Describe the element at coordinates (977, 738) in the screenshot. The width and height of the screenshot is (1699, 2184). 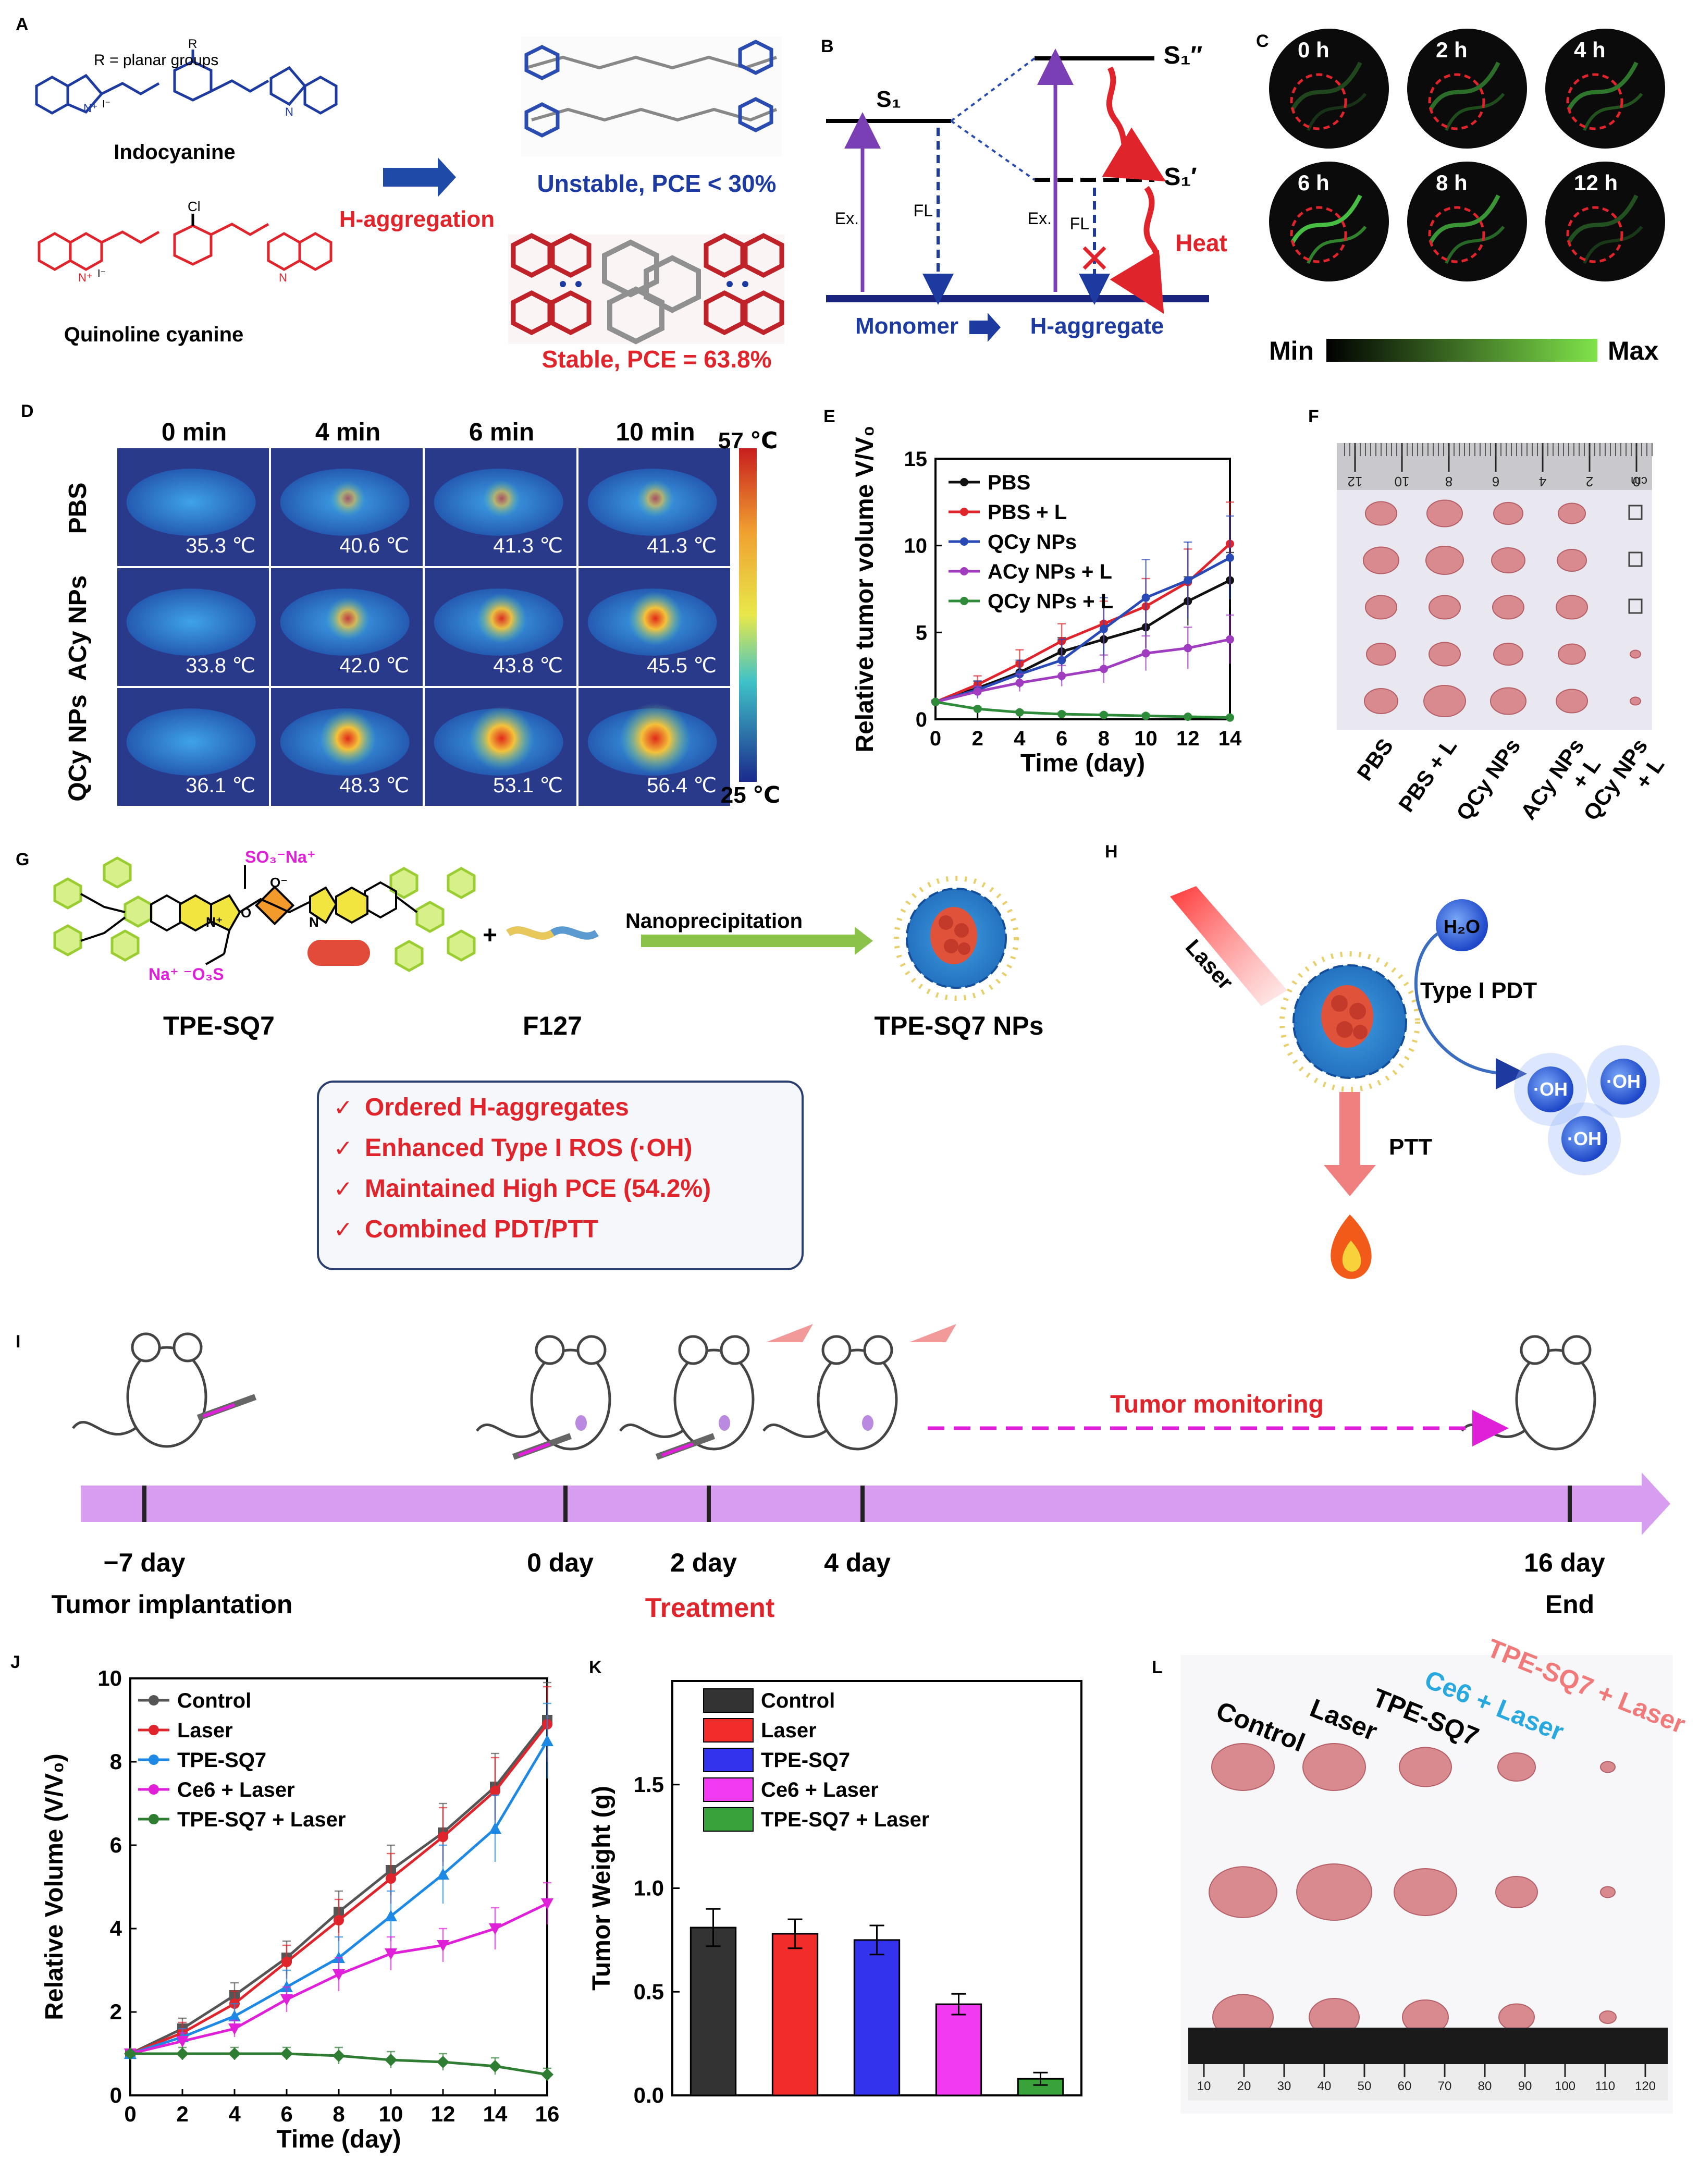
I see `x-tick-label: 2` at that location.